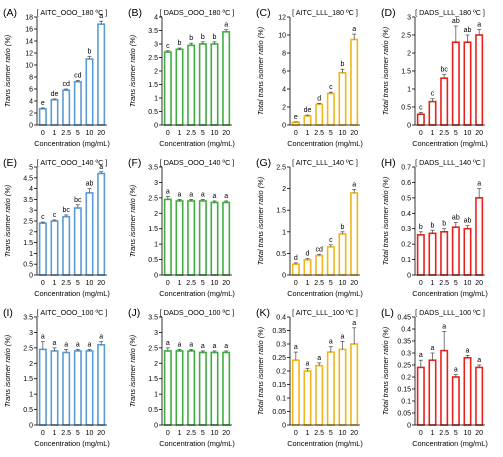 The image size is (503, 457). Describe the element at coordinates (308, 254) in the screenshot. I see `significance-letter: d` at that location.